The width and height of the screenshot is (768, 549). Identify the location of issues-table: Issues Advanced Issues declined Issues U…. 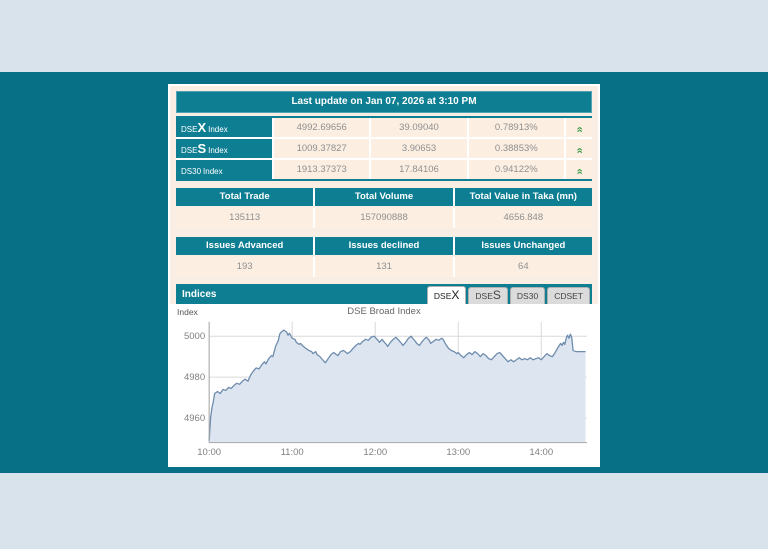
(384, 257).